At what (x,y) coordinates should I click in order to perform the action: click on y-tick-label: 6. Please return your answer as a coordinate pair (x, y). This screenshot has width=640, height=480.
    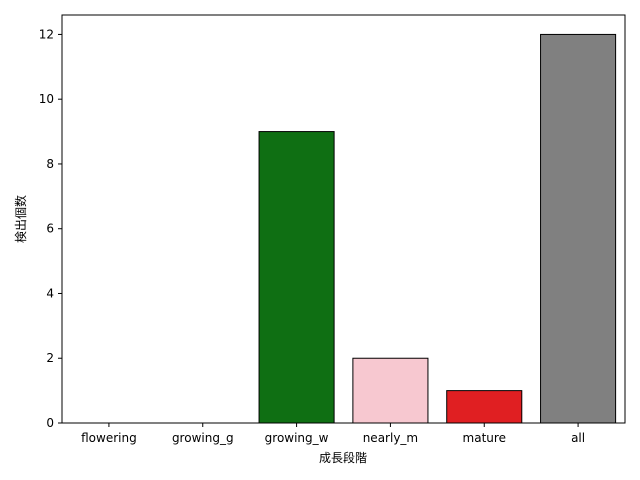
    Looking at the image, I should click on (50, 229).